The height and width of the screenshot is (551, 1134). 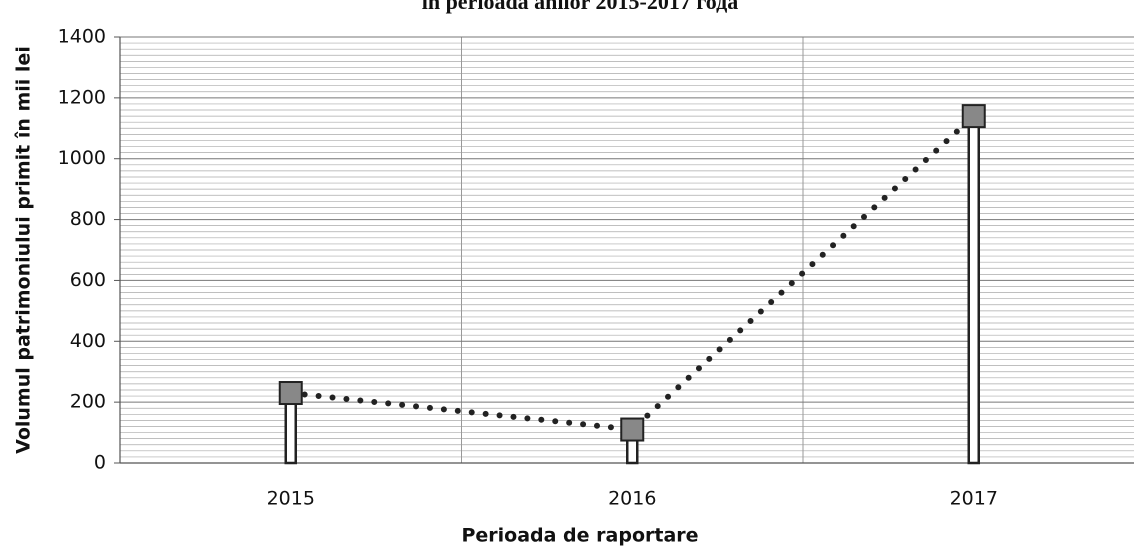 What do you see at coordinates (88, 402) in the screenshot?
I see `y-tick-label: 200` at bounding box center [88, 402].